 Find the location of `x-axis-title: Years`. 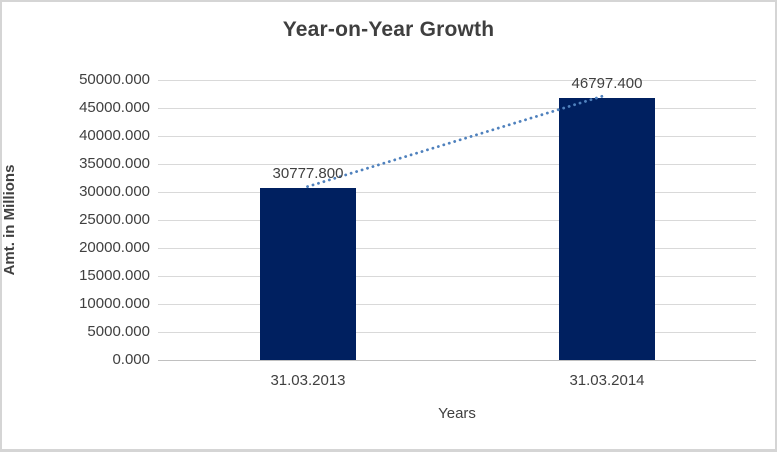

x-axis-title: Years is located at coordinates (457, 413).